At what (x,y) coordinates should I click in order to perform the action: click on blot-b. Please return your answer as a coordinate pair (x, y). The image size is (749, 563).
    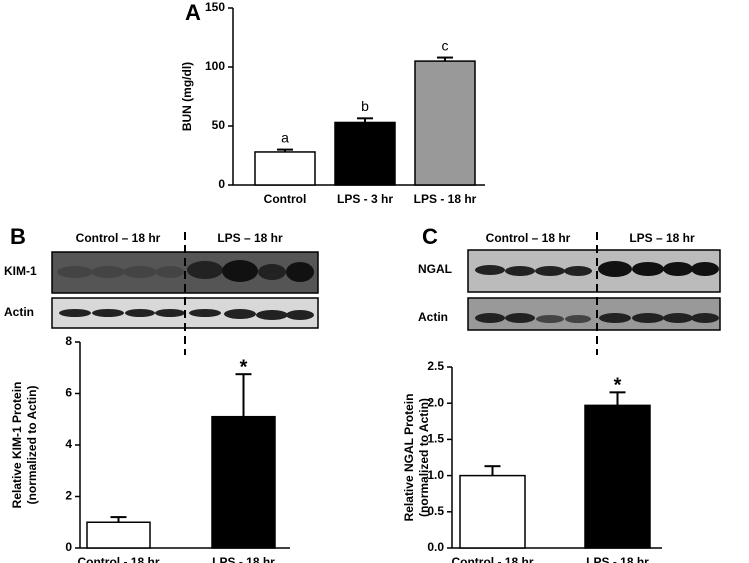
    Looking at the image, I should click on (185, 293).